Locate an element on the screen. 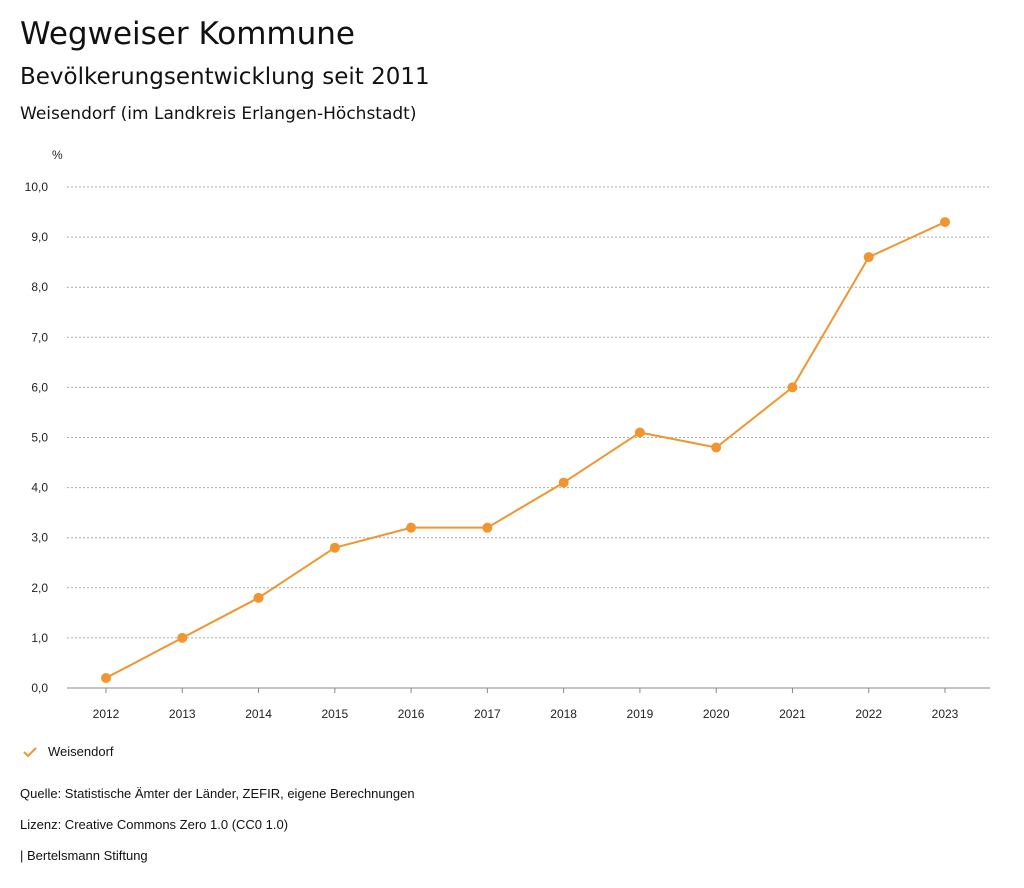 Image resolution: width=1024 pixels, height=888 pixels. y-tick-label: 1,0 is located at coordinates (39, 638).